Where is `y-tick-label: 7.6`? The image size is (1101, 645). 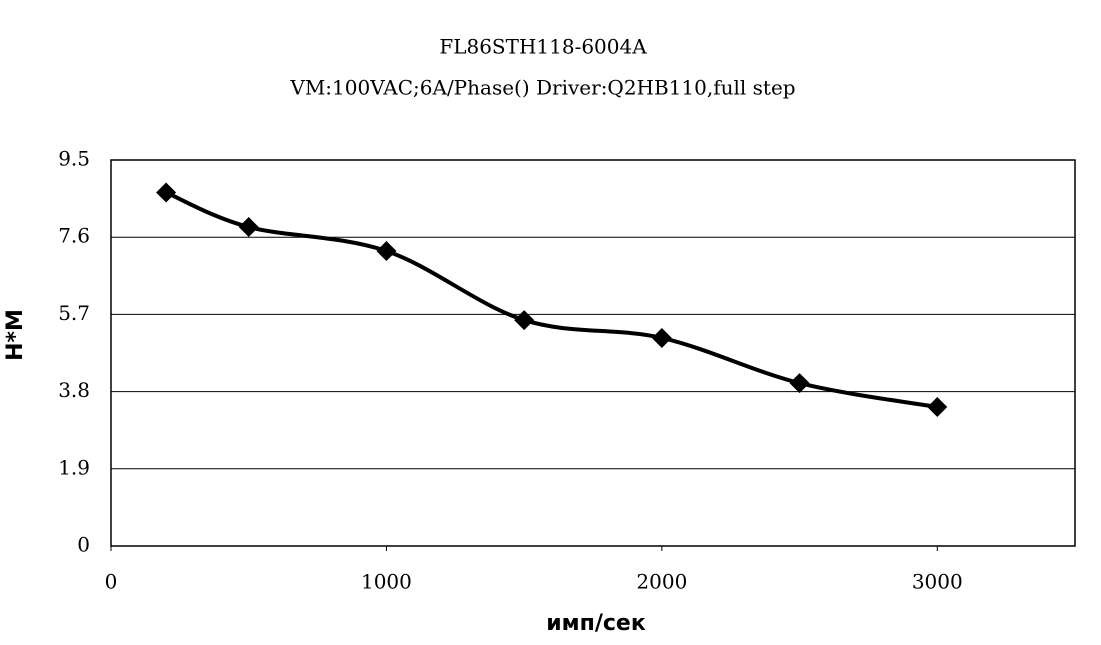 y-tick-label: 7.6 is located at coordinates (74, 236).